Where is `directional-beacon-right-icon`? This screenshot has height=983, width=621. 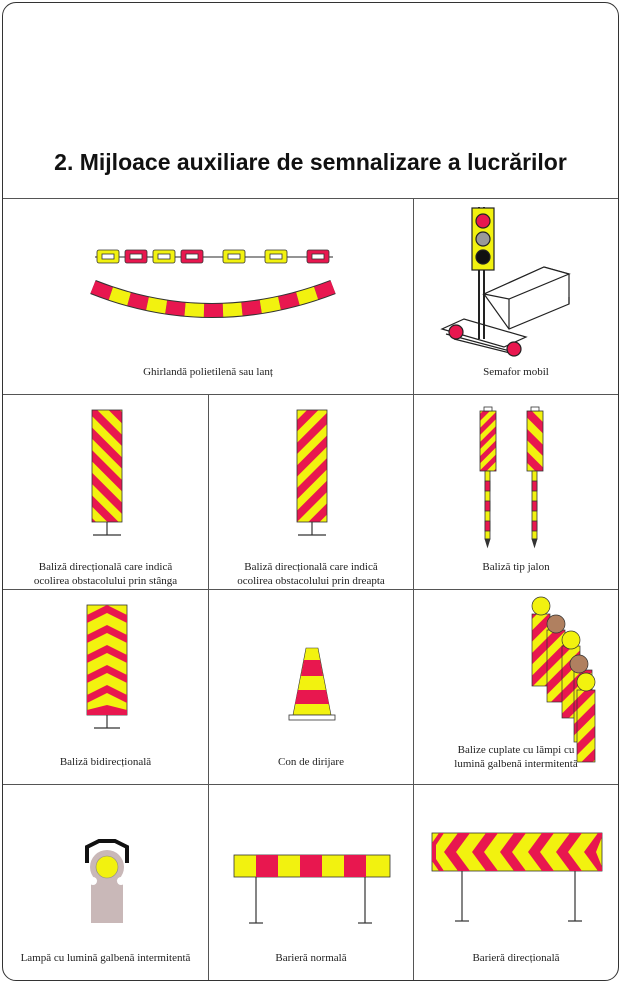 directional-beacon-right-icon is located at coordinates (312, 472).